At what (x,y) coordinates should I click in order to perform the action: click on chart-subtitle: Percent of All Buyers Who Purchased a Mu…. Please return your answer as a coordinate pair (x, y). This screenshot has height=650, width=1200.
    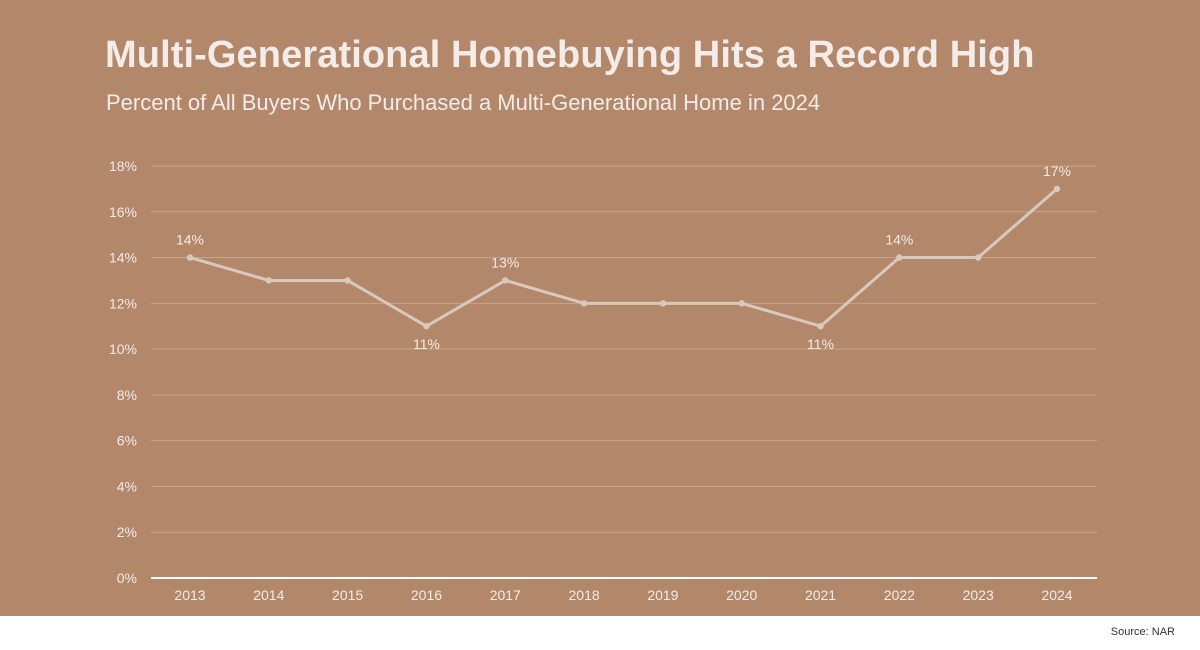
    Looking at the image, I should click on (463, 102).